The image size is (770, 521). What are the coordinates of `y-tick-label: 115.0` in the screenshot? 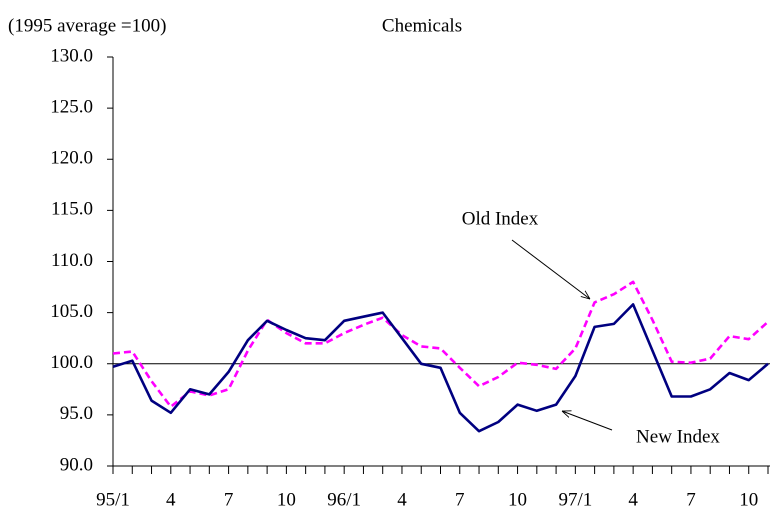 It's located at (72, 209).